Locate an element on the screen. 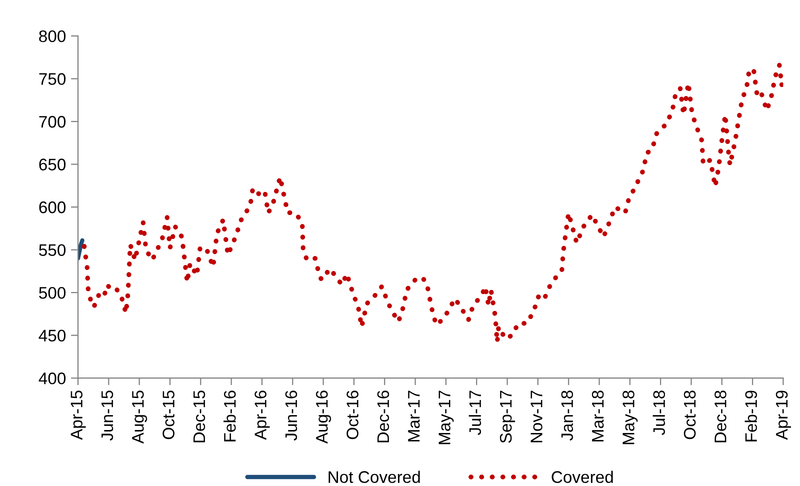 This screenshot has height=486, width=800. x-tick-label: Dec-15 is located at coordinates (199, 416).